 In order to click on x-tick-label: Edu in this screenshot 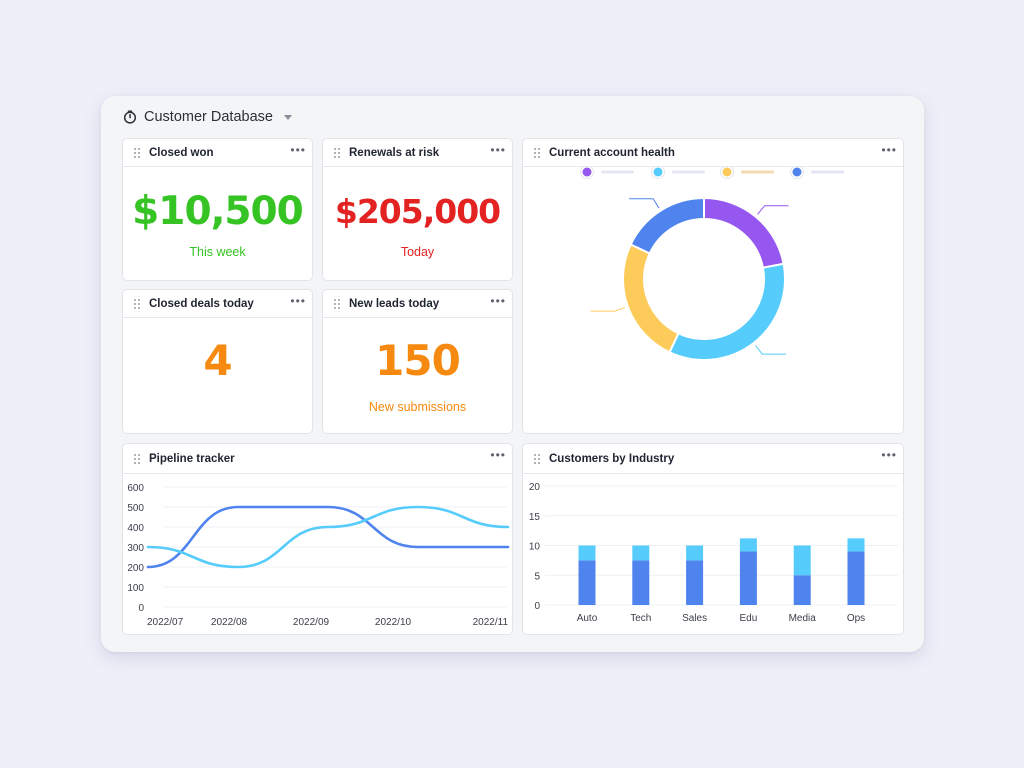, I will do `click(749, 618)`.